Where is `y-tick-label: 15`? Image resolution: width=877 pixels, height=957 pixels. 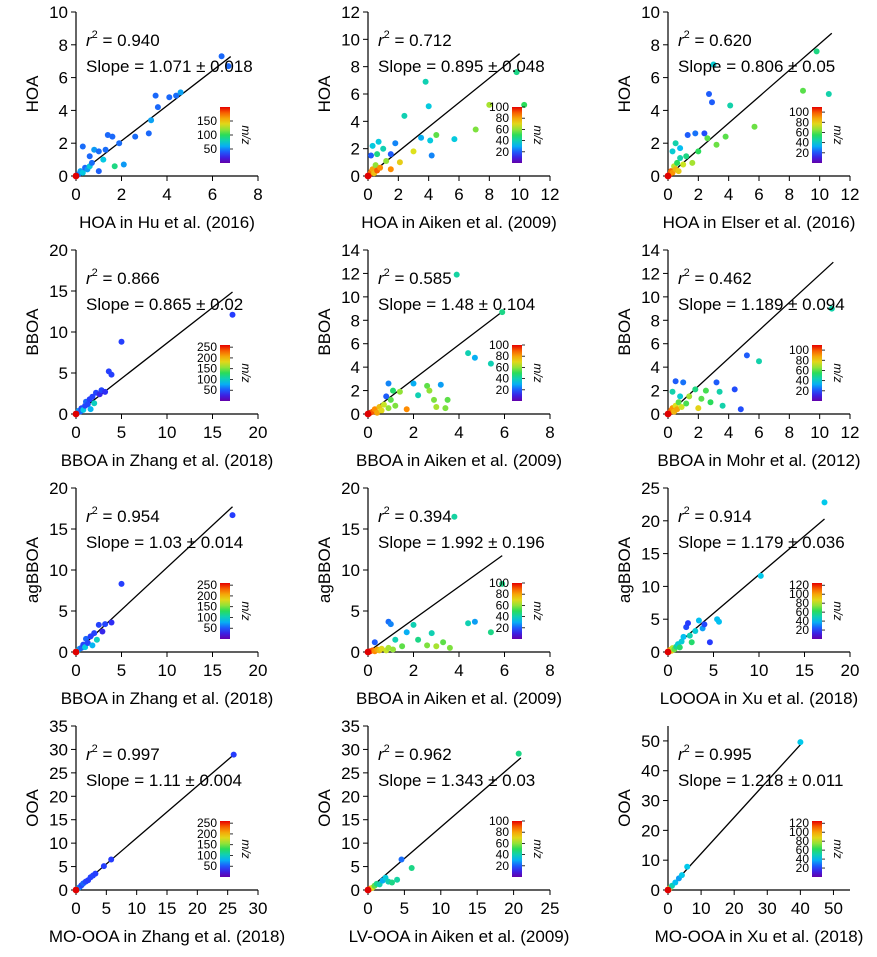 y-tick-label: 15 is located at coordinates (350, 820).